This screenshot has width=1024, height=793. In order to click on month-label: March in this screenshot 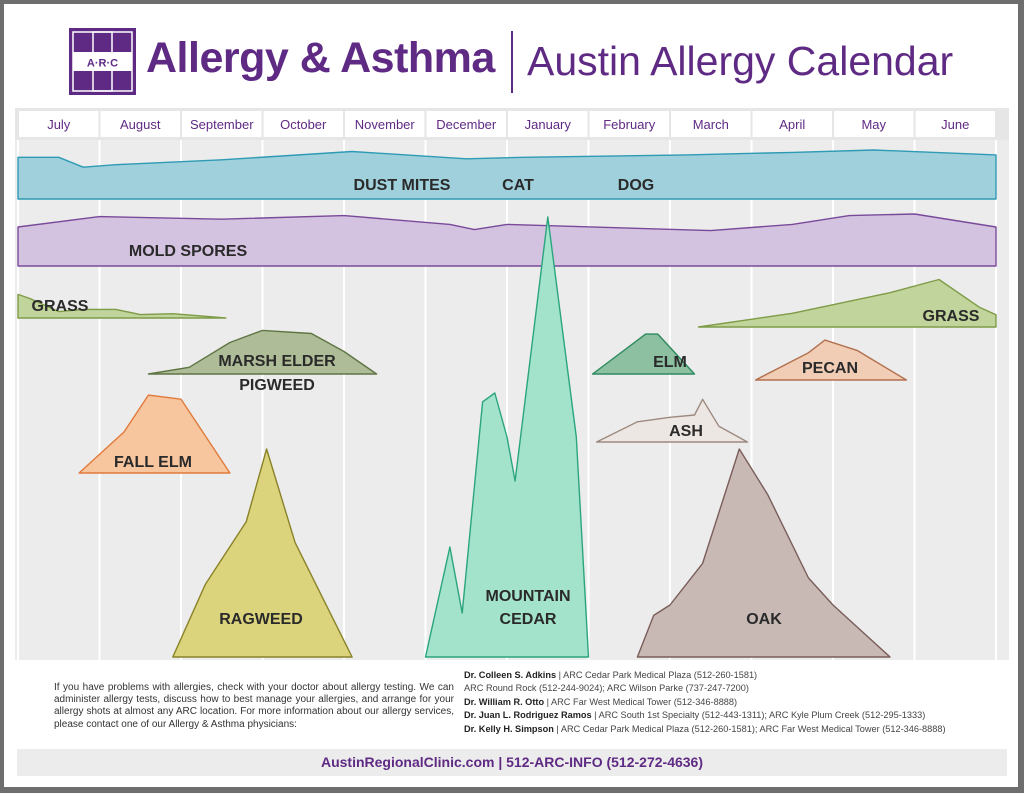, I will do `click(711, 124)`.